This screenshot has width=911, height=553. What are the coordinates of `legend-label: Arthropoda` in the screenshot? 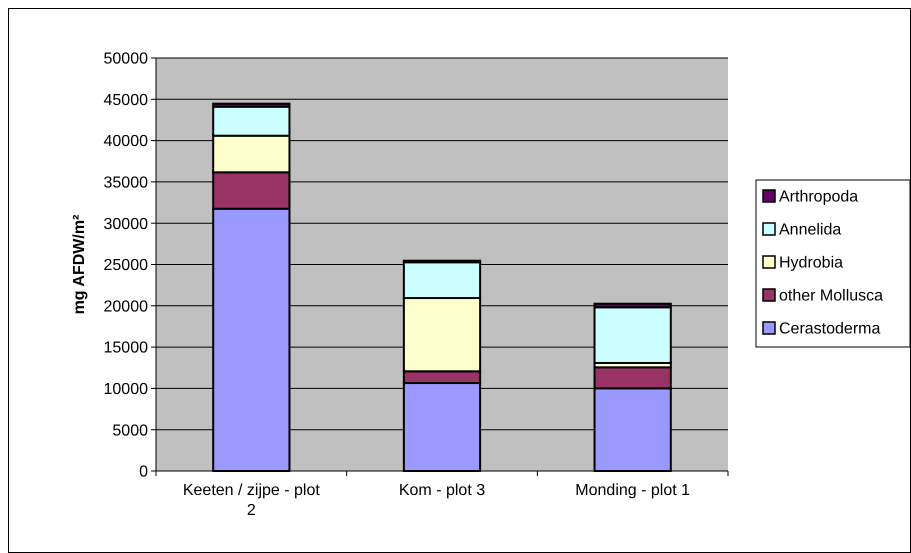 It's located at (818, 197).